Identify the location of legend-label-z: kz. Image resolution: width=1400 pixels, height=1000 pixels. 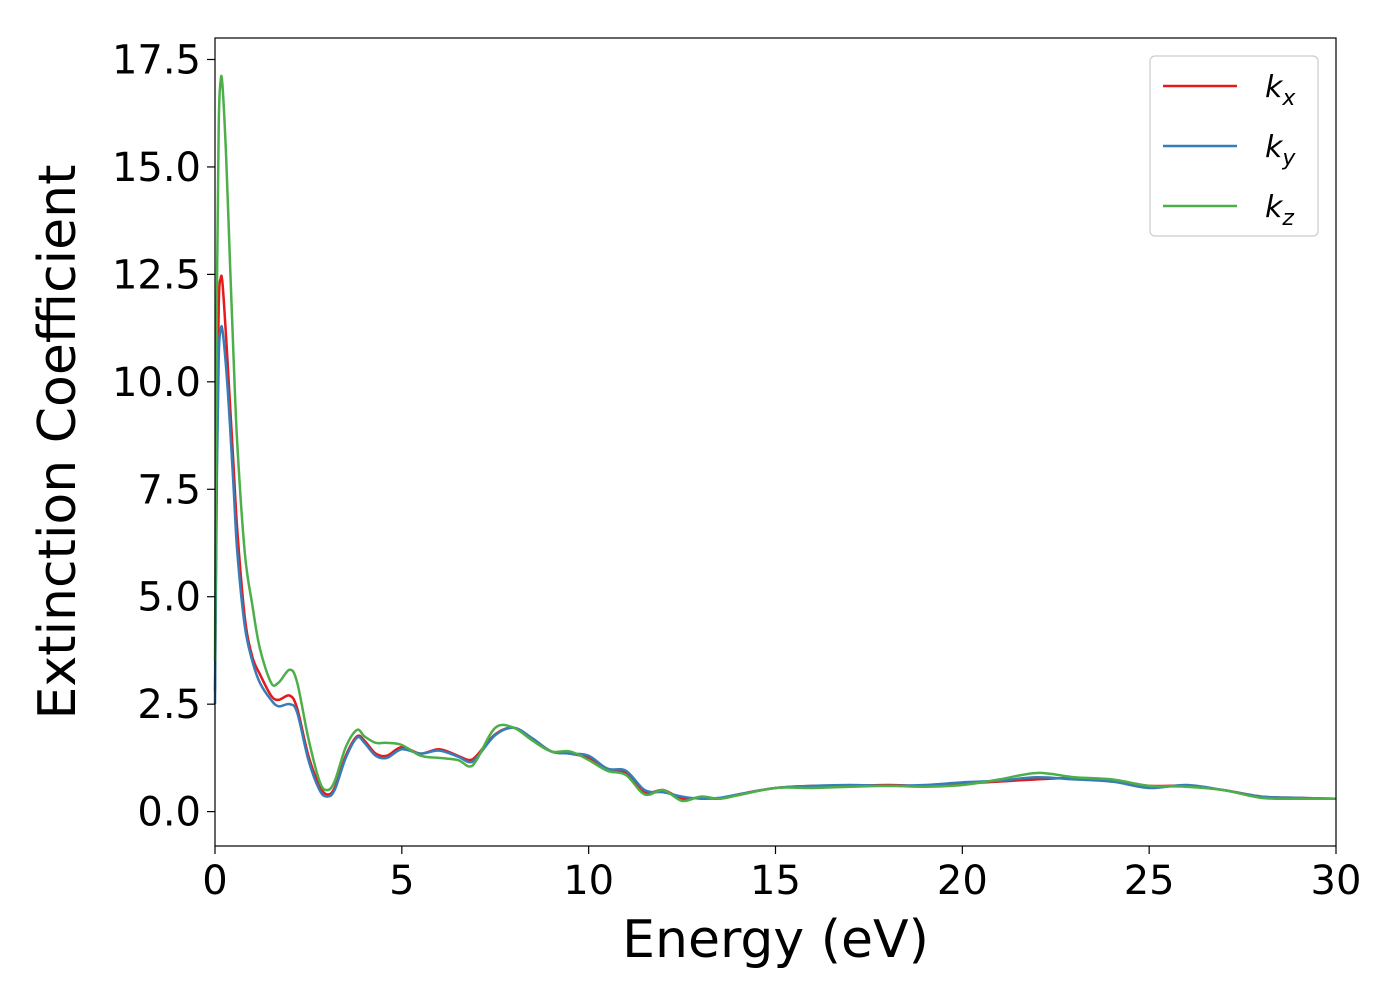
(1279, 210).